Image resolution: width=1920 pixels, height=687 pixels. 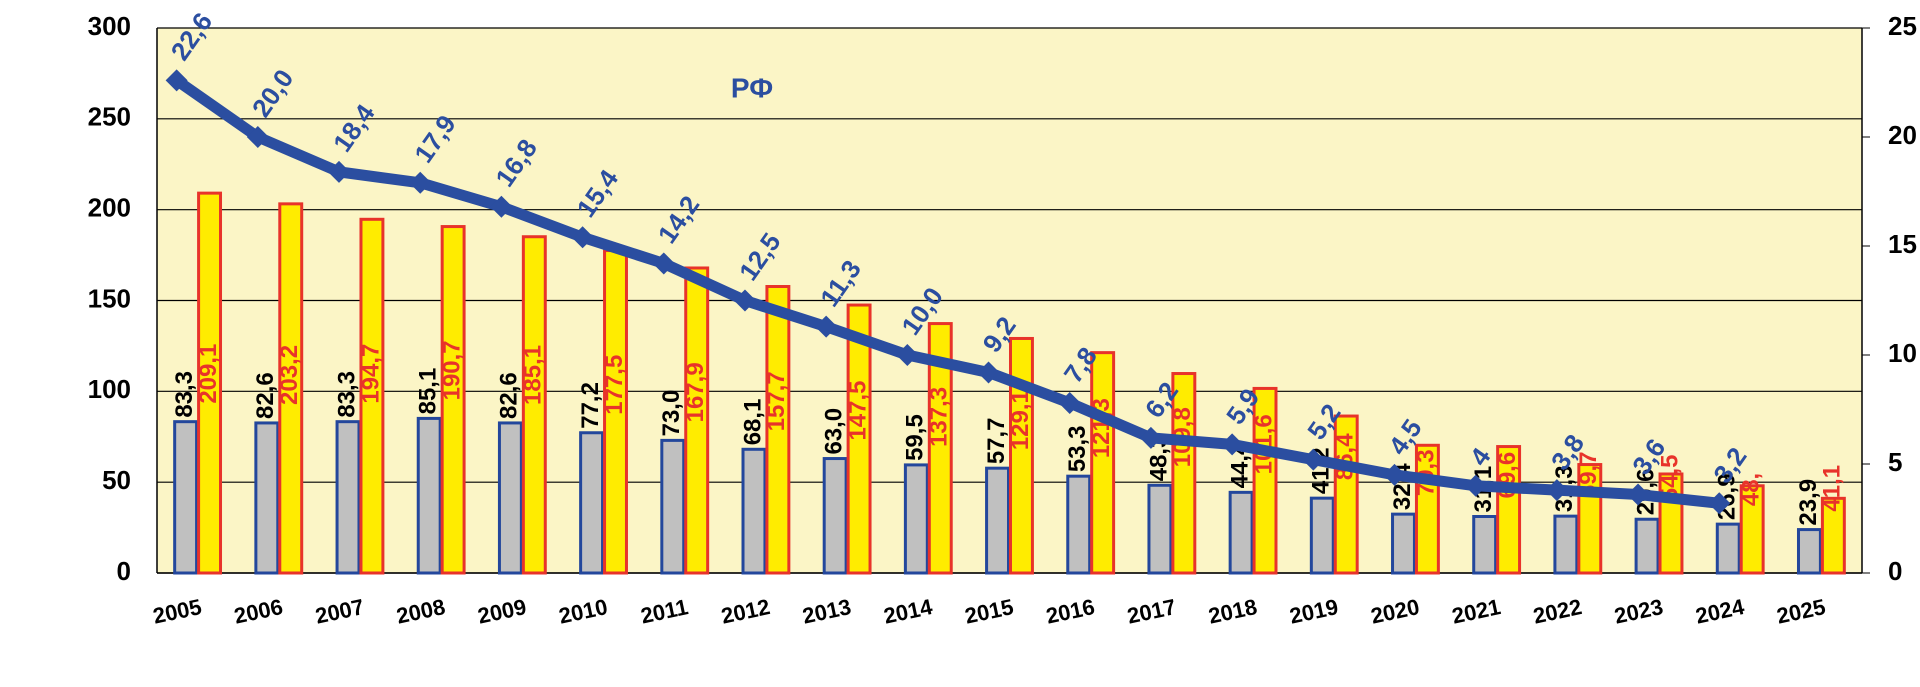 I want to click on x-tick-label: 2008, so click(x=420, y=611).